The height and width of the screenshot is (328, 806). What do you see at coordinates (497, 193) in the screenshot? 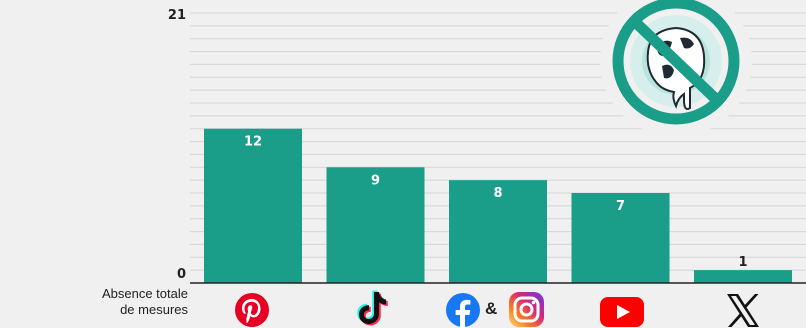
I see `bar-value-label: 8` at bounding box center [497, 193].